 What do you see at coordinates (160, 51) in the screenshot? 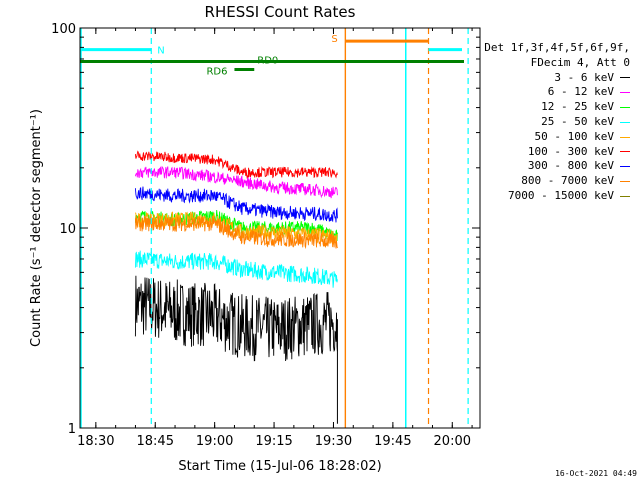
I see `annotation-n: N` at bounding box center [160, 51].